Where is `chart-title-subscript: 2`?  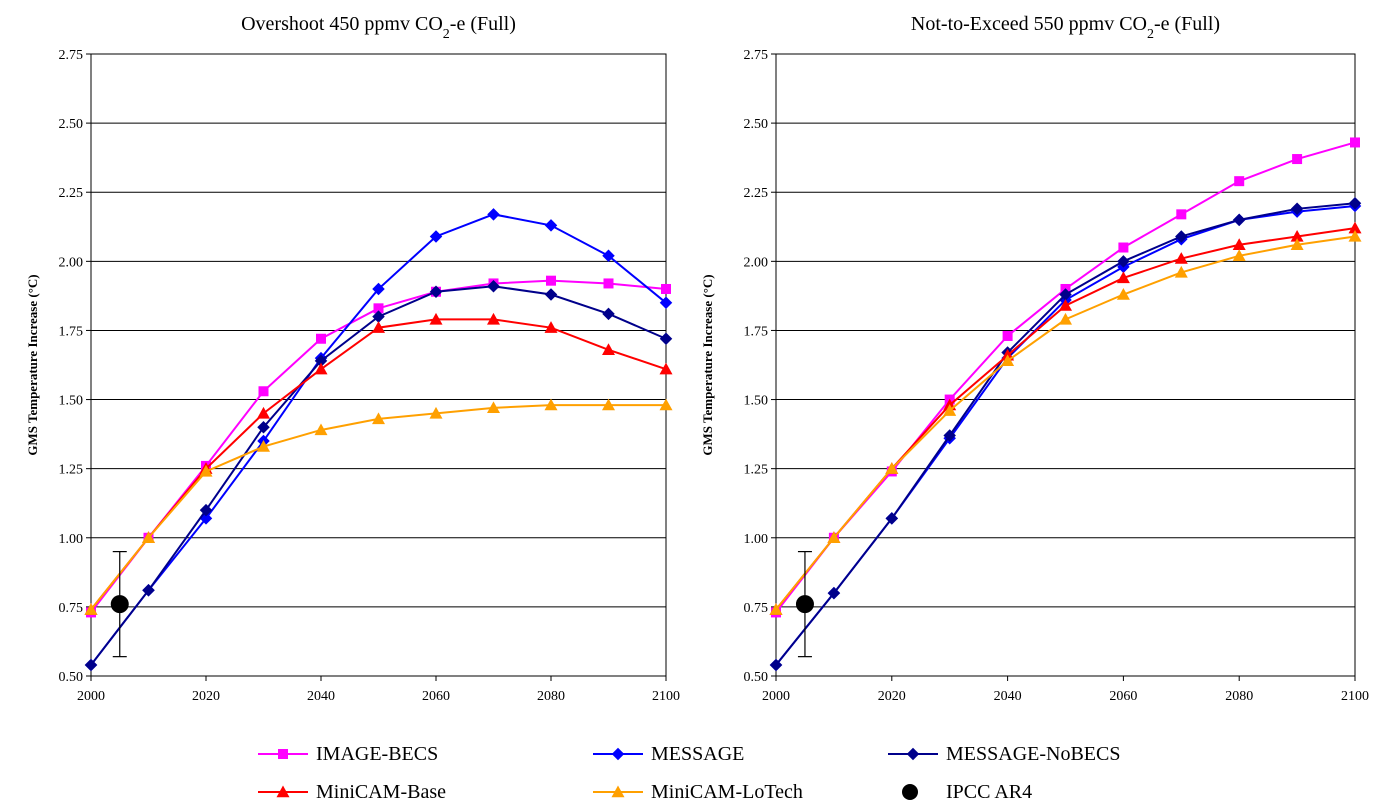 chart-title-subscript: 2 is located at coordinates (1150, 34).